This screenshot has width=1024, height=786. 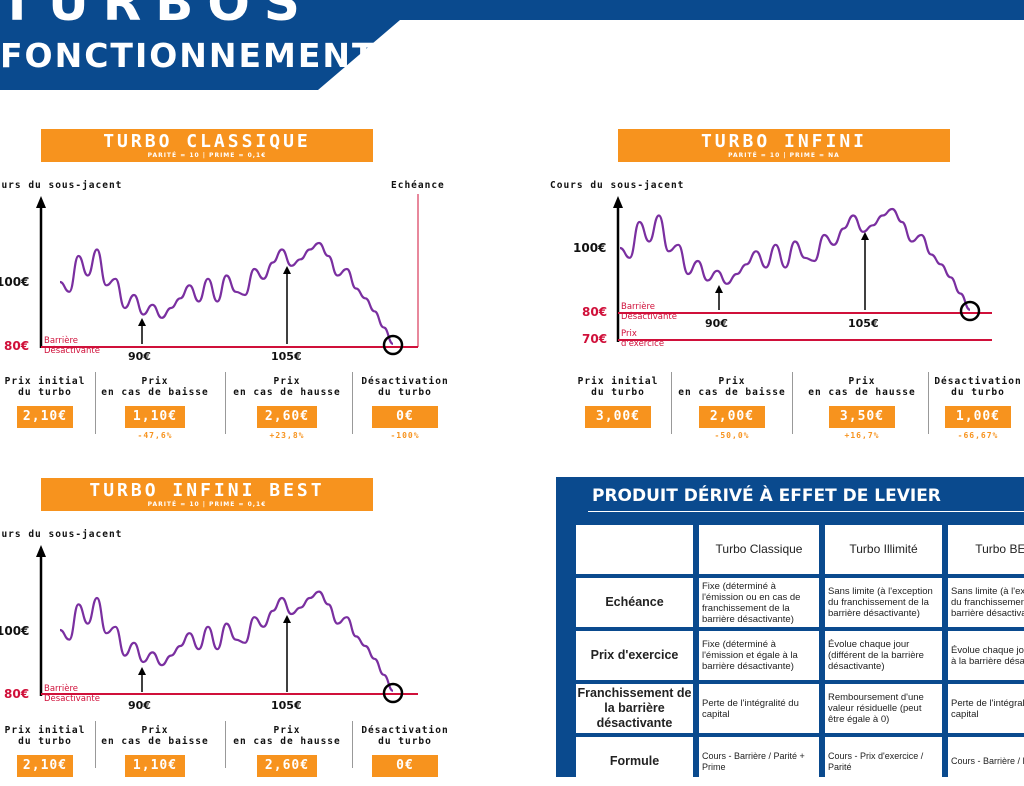 I want to click on classique-point-105: 105€, so click(x=286, y=356).